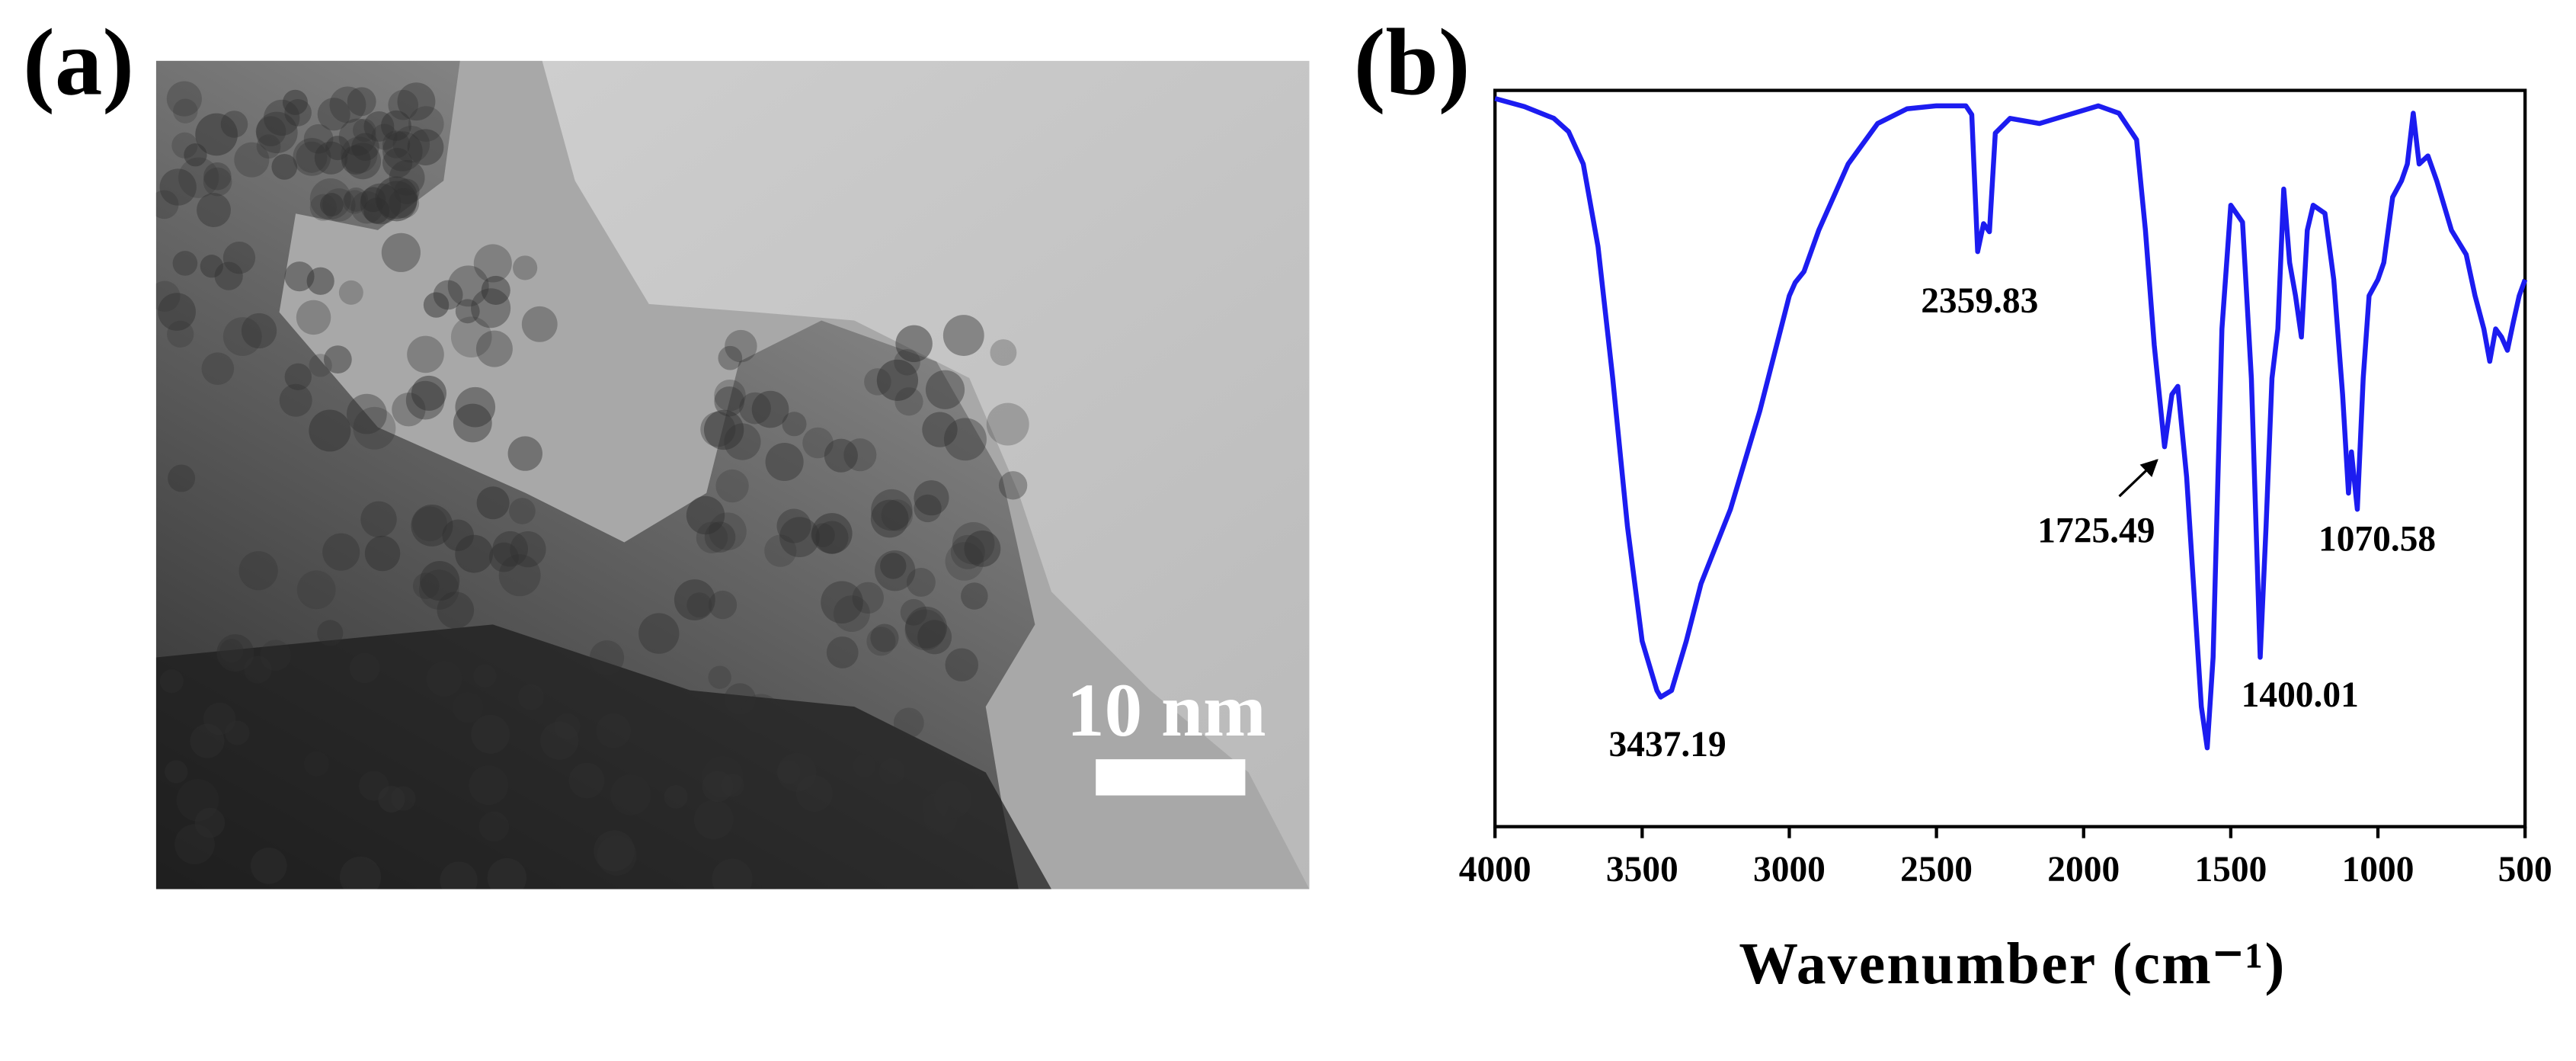 Image resolution: width=2576 pixels, height=1061 pixels. Describe the element at coordinates (2377, 539) in the screenshot. I see `peak-annotation: 1070.58` at that location.